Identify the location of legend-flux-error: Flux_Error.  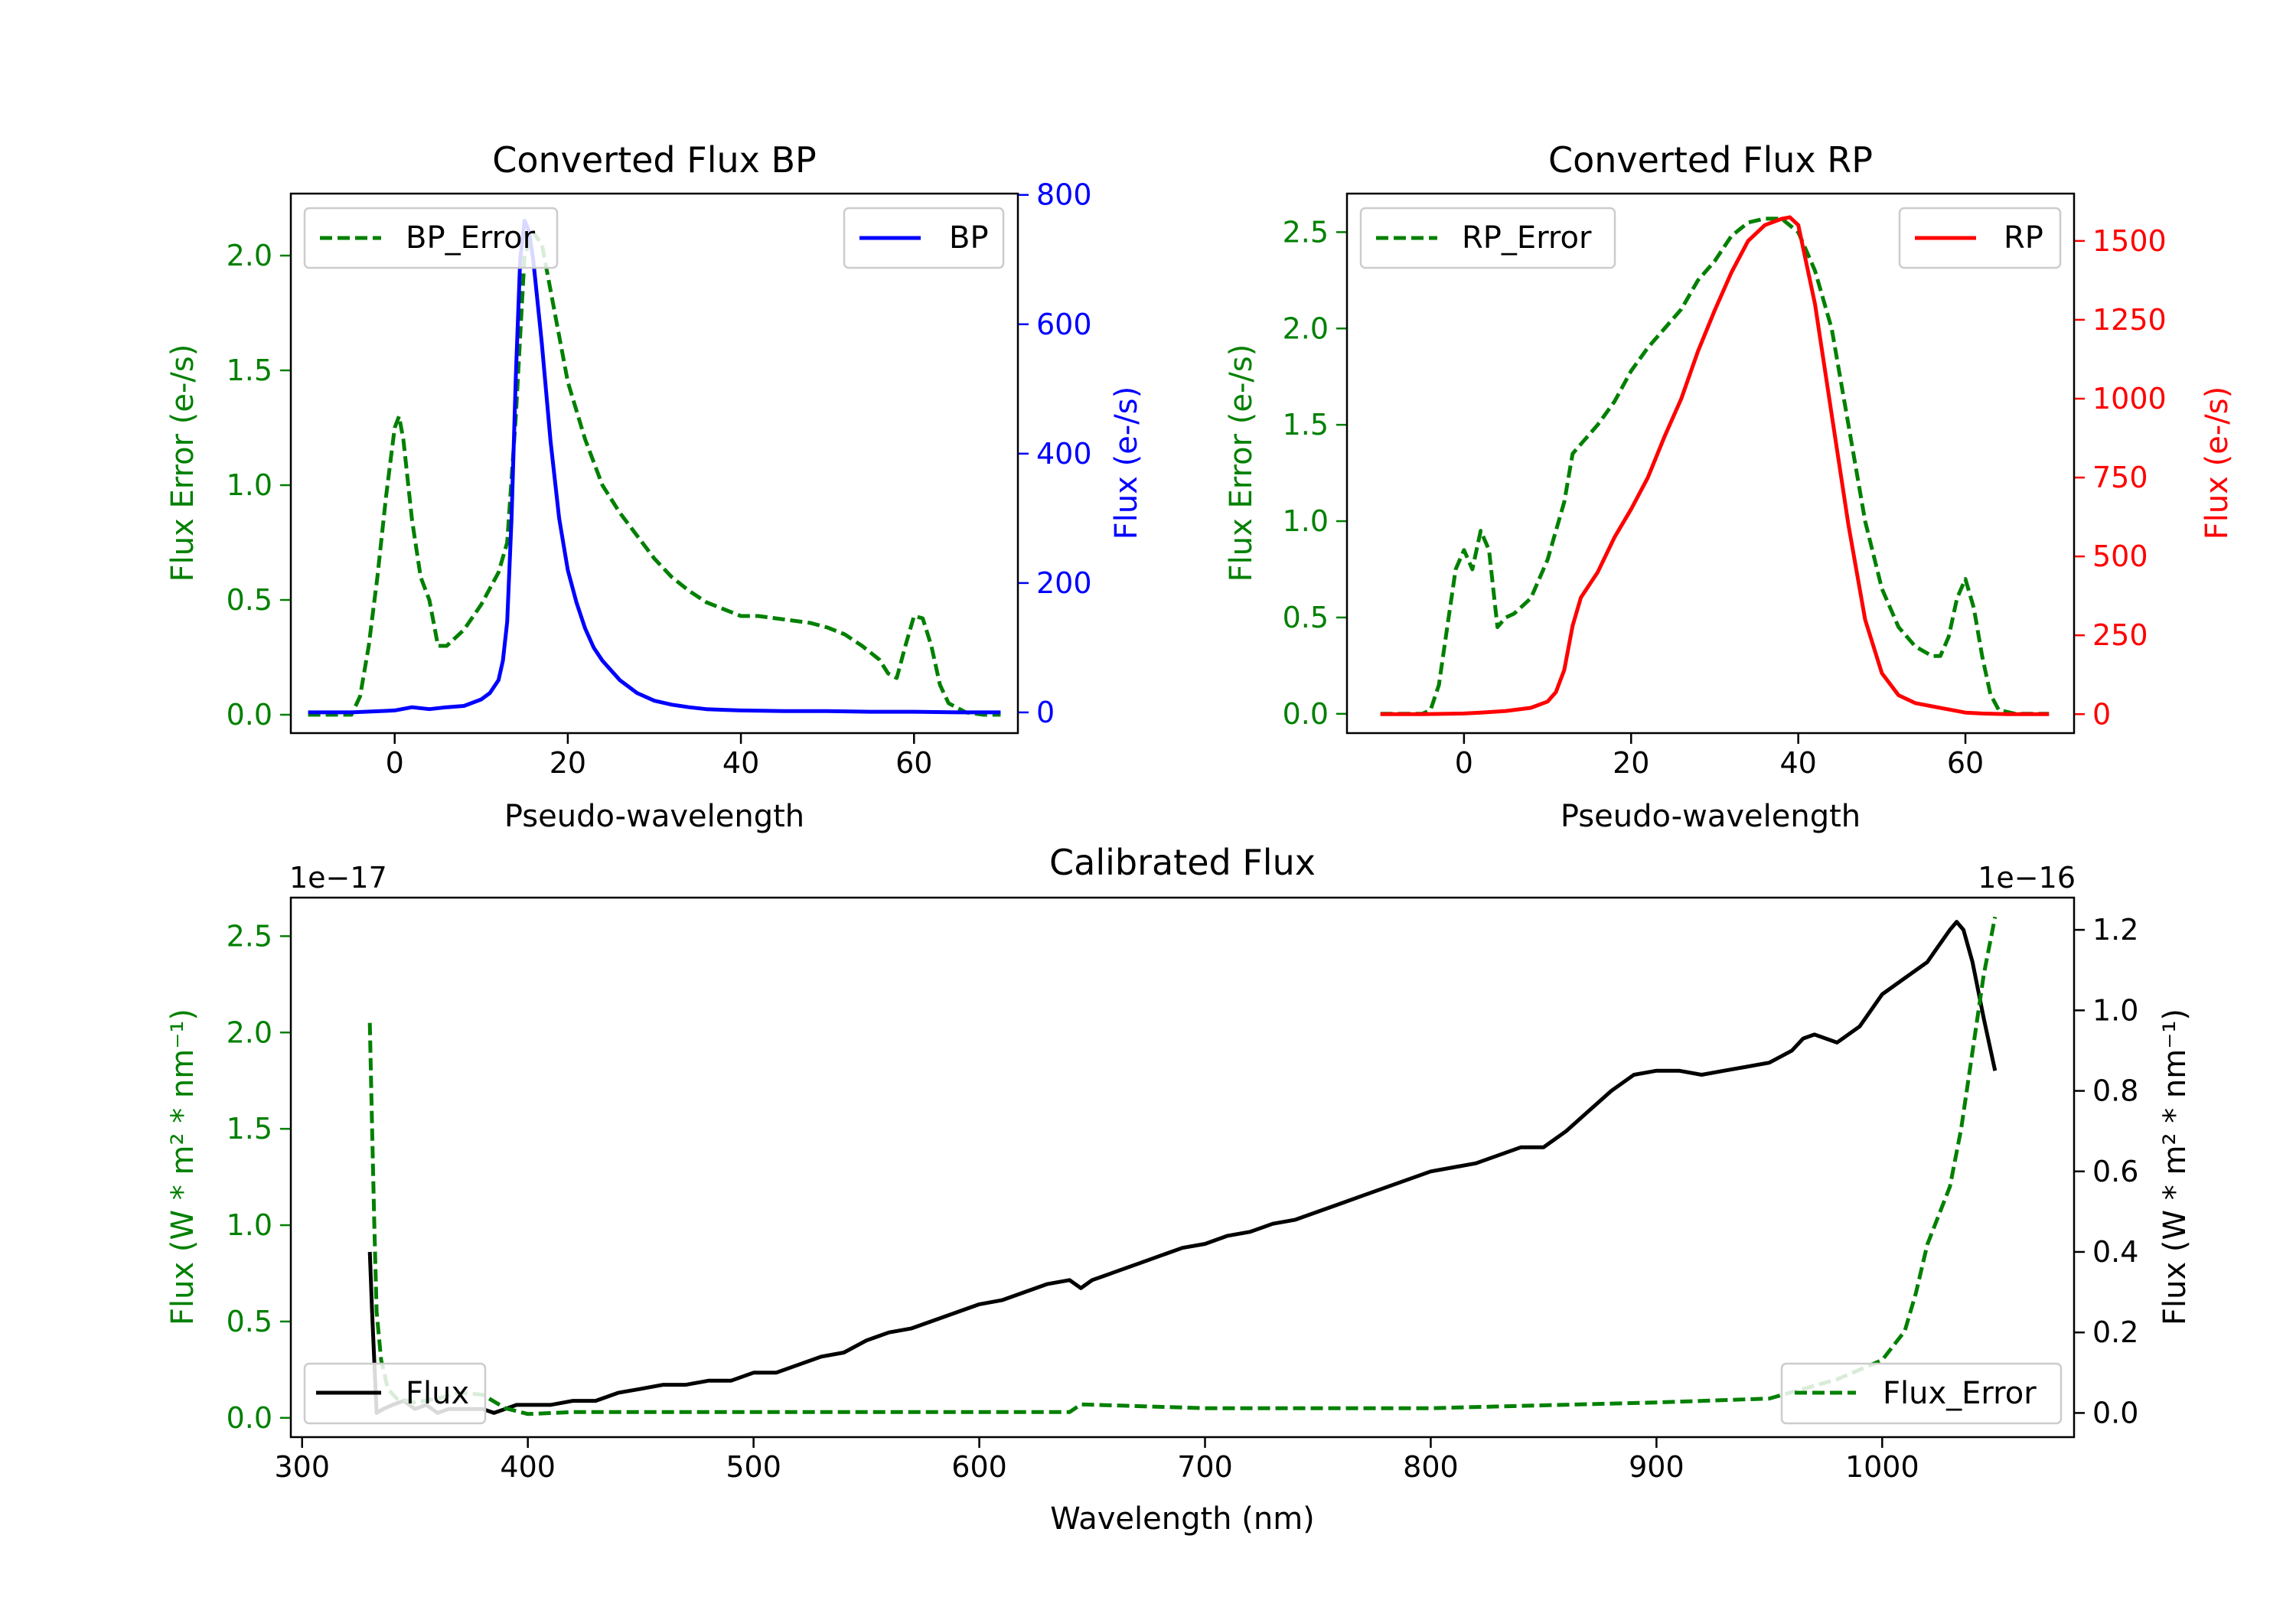
(1921, 1393).